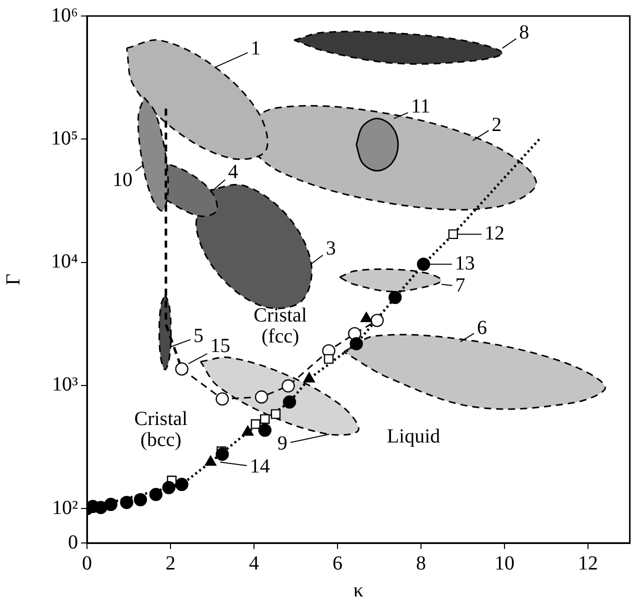  I want to click on annotation: 3, so click(331, 248).